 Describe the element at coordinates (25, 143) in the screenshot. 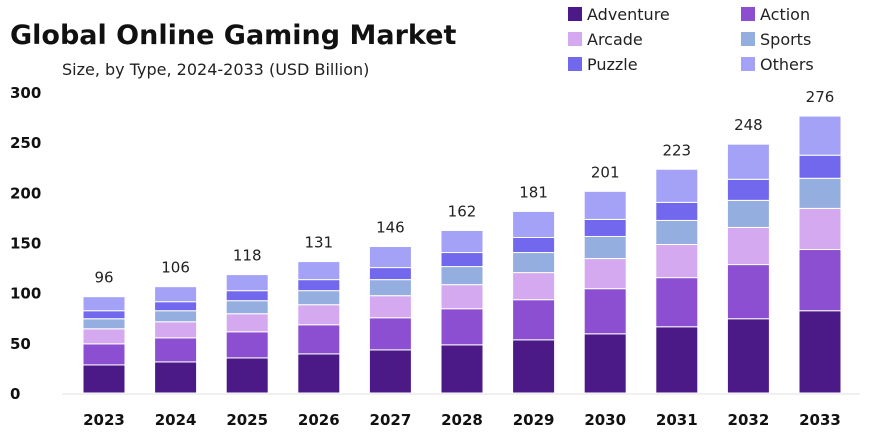

I see `y-tick-label: 250` at that location.